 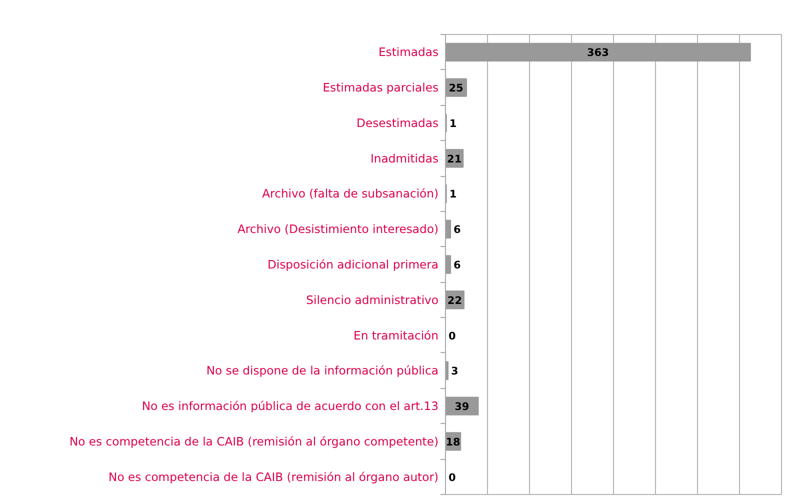 I want to click on y-tick-label: No es competencia de la CAIB (remisión al órgano competente), so click(x=254, y=441).